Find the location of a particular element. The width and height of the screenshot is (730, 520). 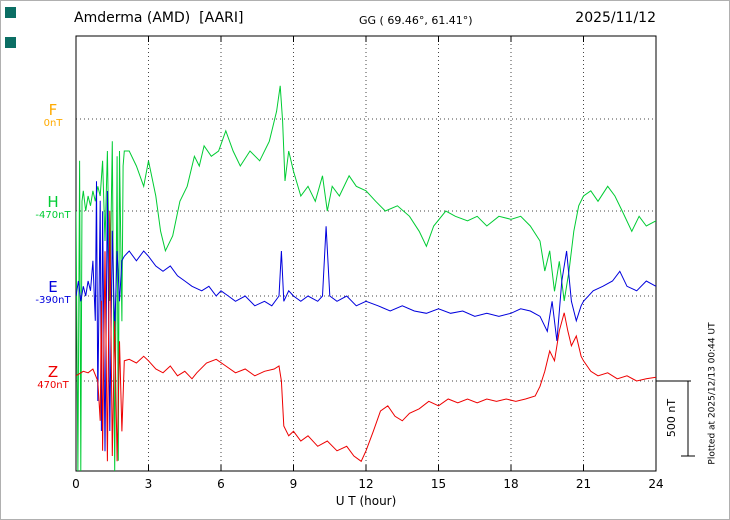

plot-date: 2025/11/12 is located at coordinates (615, 18).